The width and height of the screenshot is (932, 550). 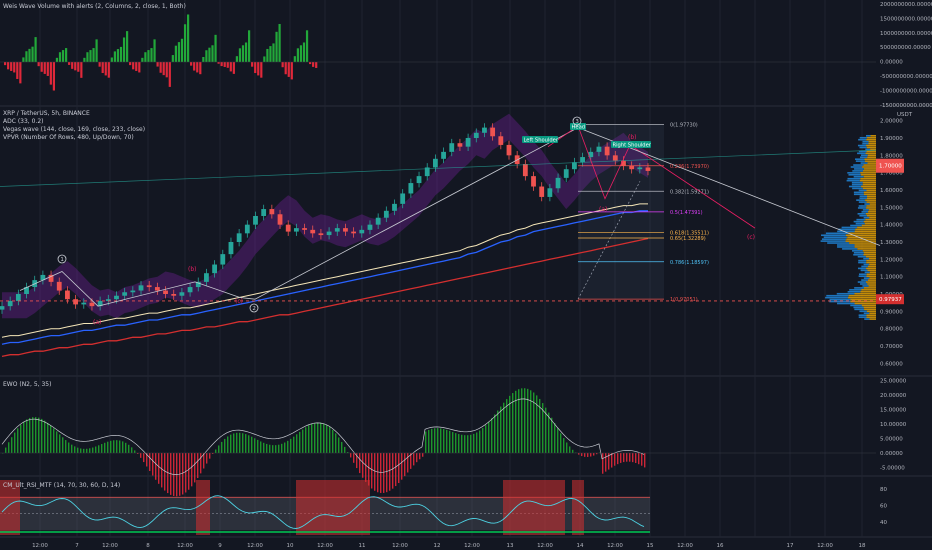 I want to click on weis-axis-tick: 1500000000.00000, so click(x=906, y=19).